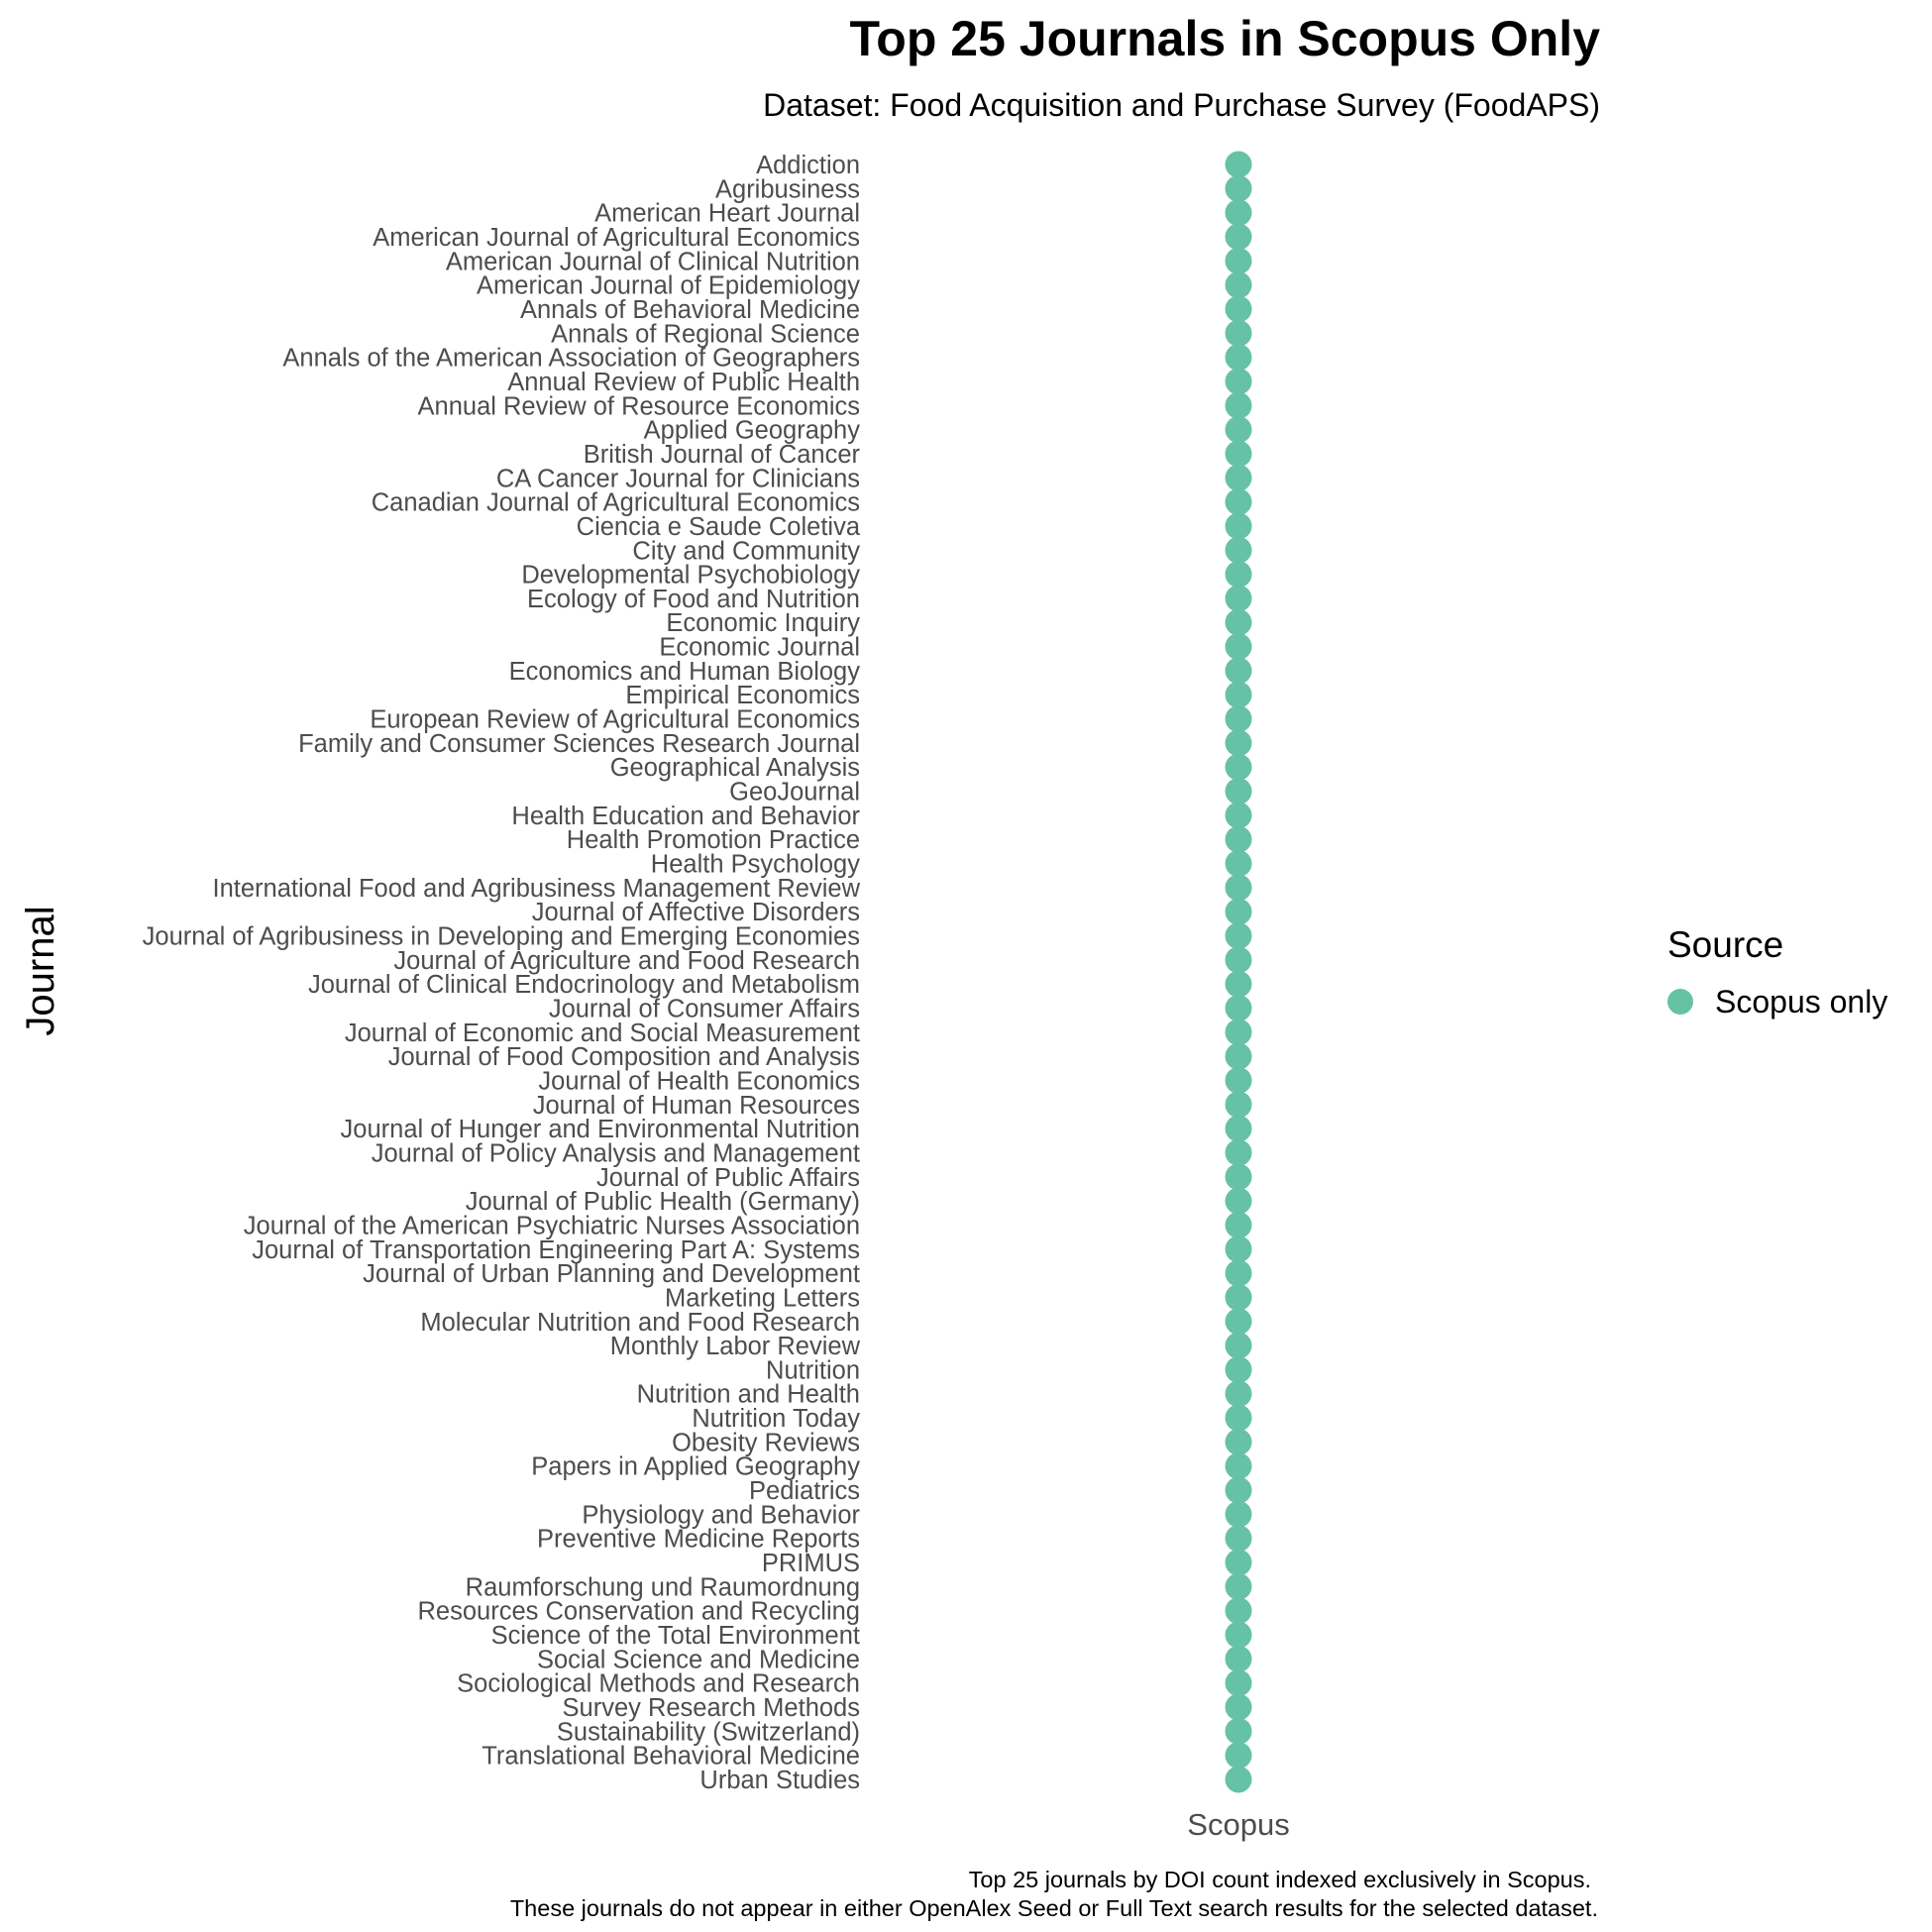 This screenshot has height=1932, width=1932. I want to click on y-tick-label: Translational Behavioral Medicine, so click(671, 1757).